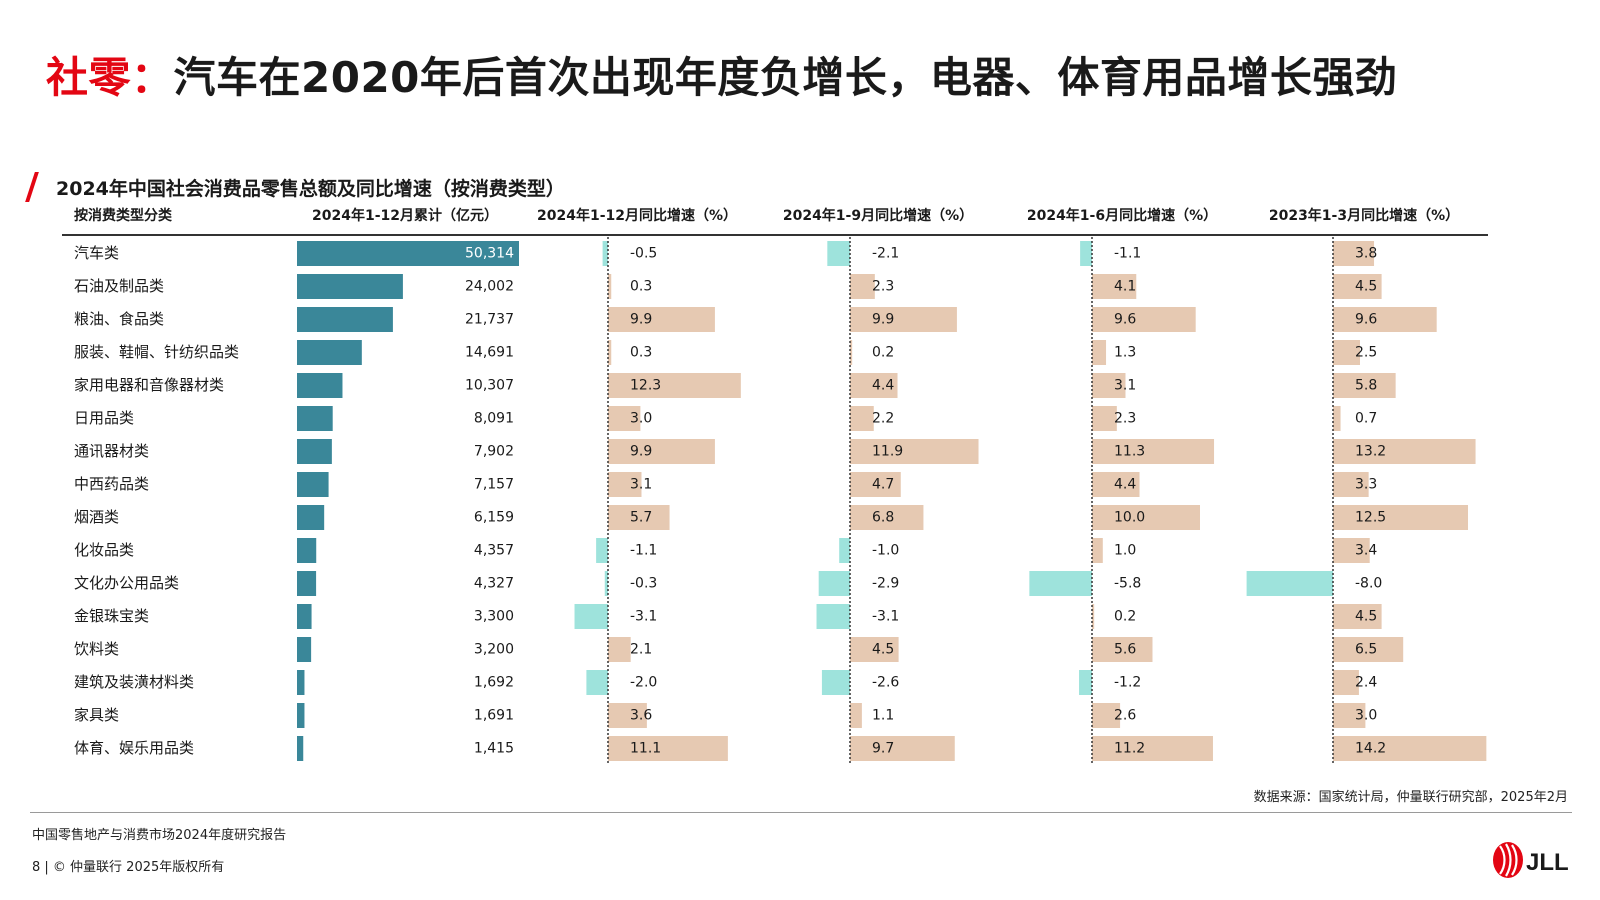  What do you see at coordinates (643, 683) in the screenshot?
I see `growth-value-label: -2.0` at bounding box center [643, 683].